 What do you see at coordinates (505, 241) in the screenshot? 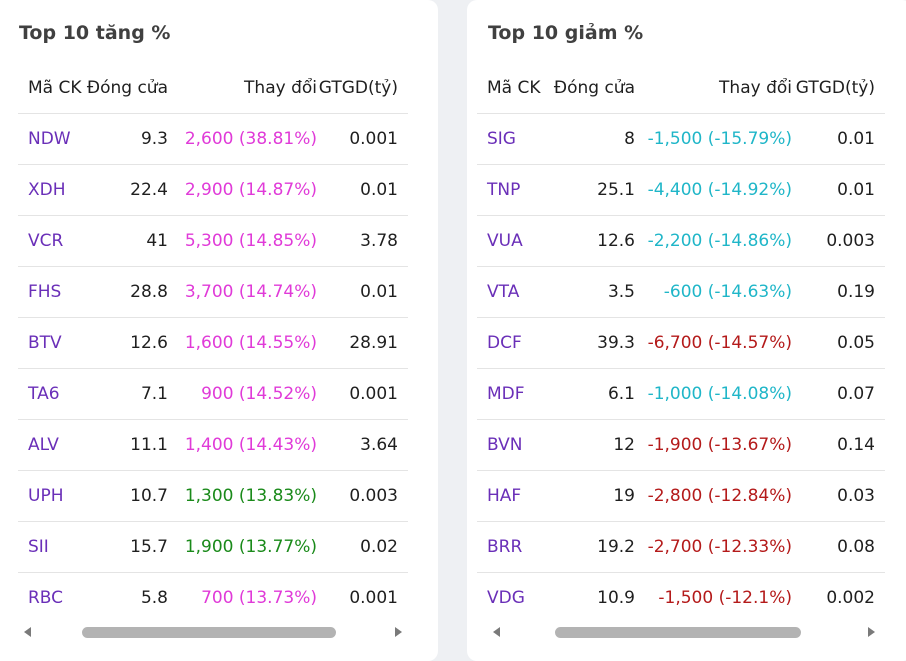
I see `stock-symbol: VUA` at bounding box center [505, 241].